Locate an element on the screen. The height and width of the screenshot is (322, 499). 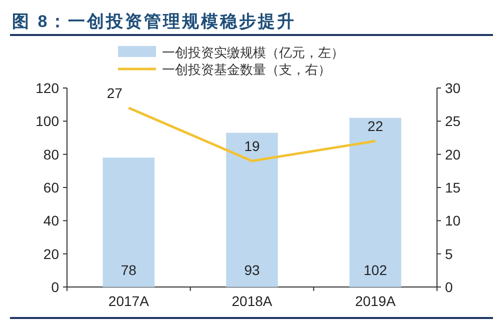
x-tick-label: 2019A is located at coordinates (375, 301).